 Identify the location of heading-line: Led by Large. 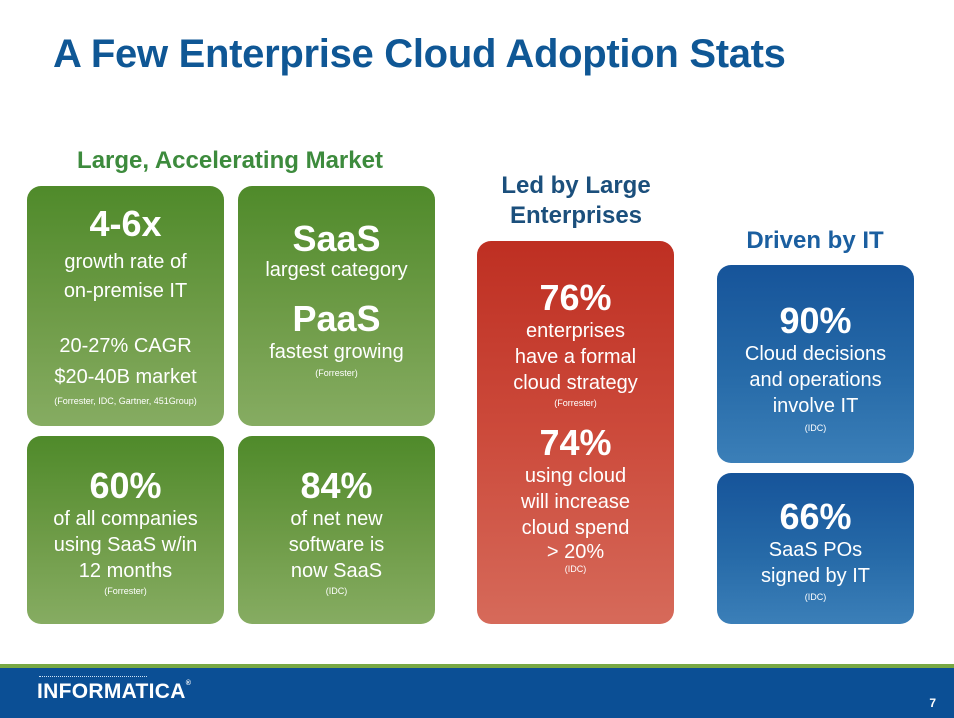
(576, 185).